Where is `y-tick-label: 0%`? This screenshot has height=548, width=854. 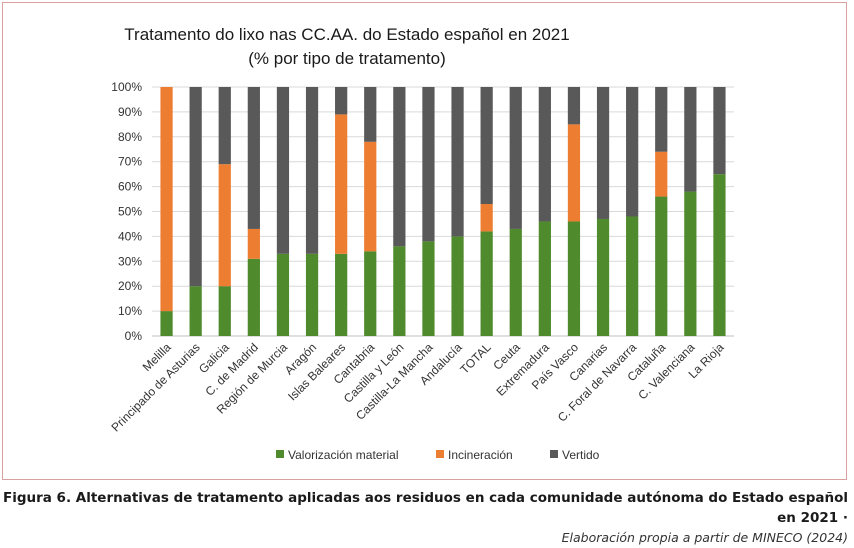
y-tick-label: 0% is located at coordinates (134, 336).